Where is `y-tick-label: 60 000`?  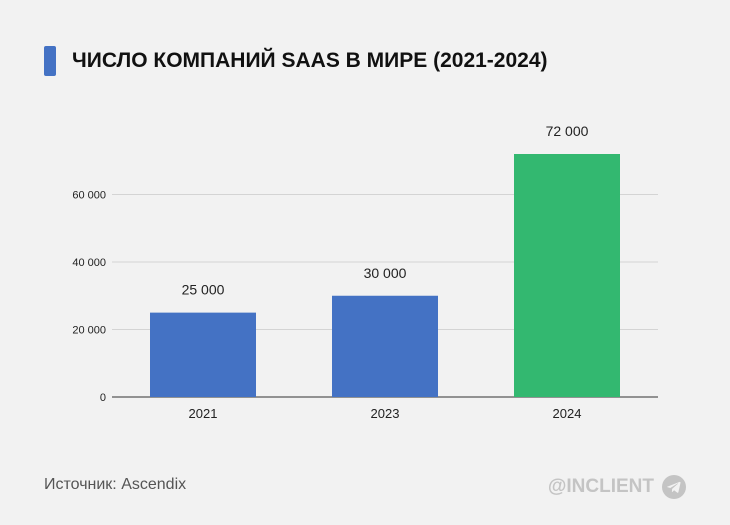 y-tick-label: 60 000 is located at coordinates (89, 196).